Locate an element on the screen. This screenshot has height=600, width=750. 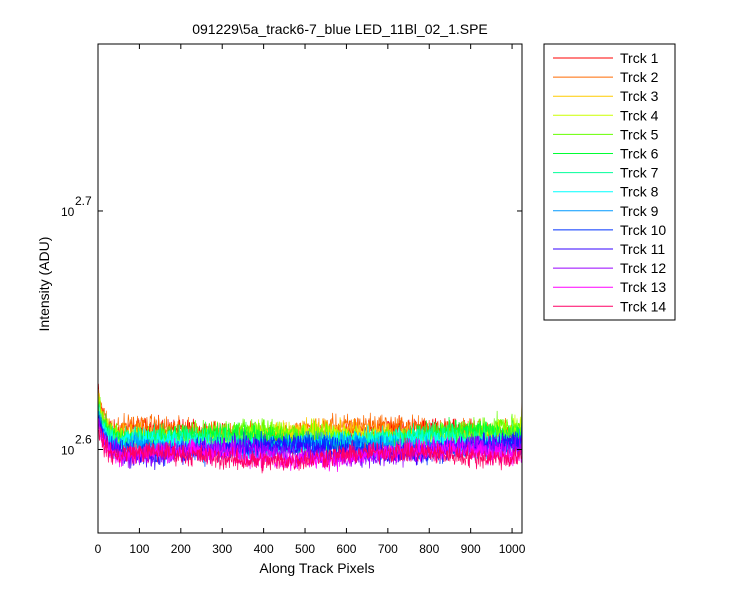
x-tick-label: 700 is located at coordinates (388, 549).